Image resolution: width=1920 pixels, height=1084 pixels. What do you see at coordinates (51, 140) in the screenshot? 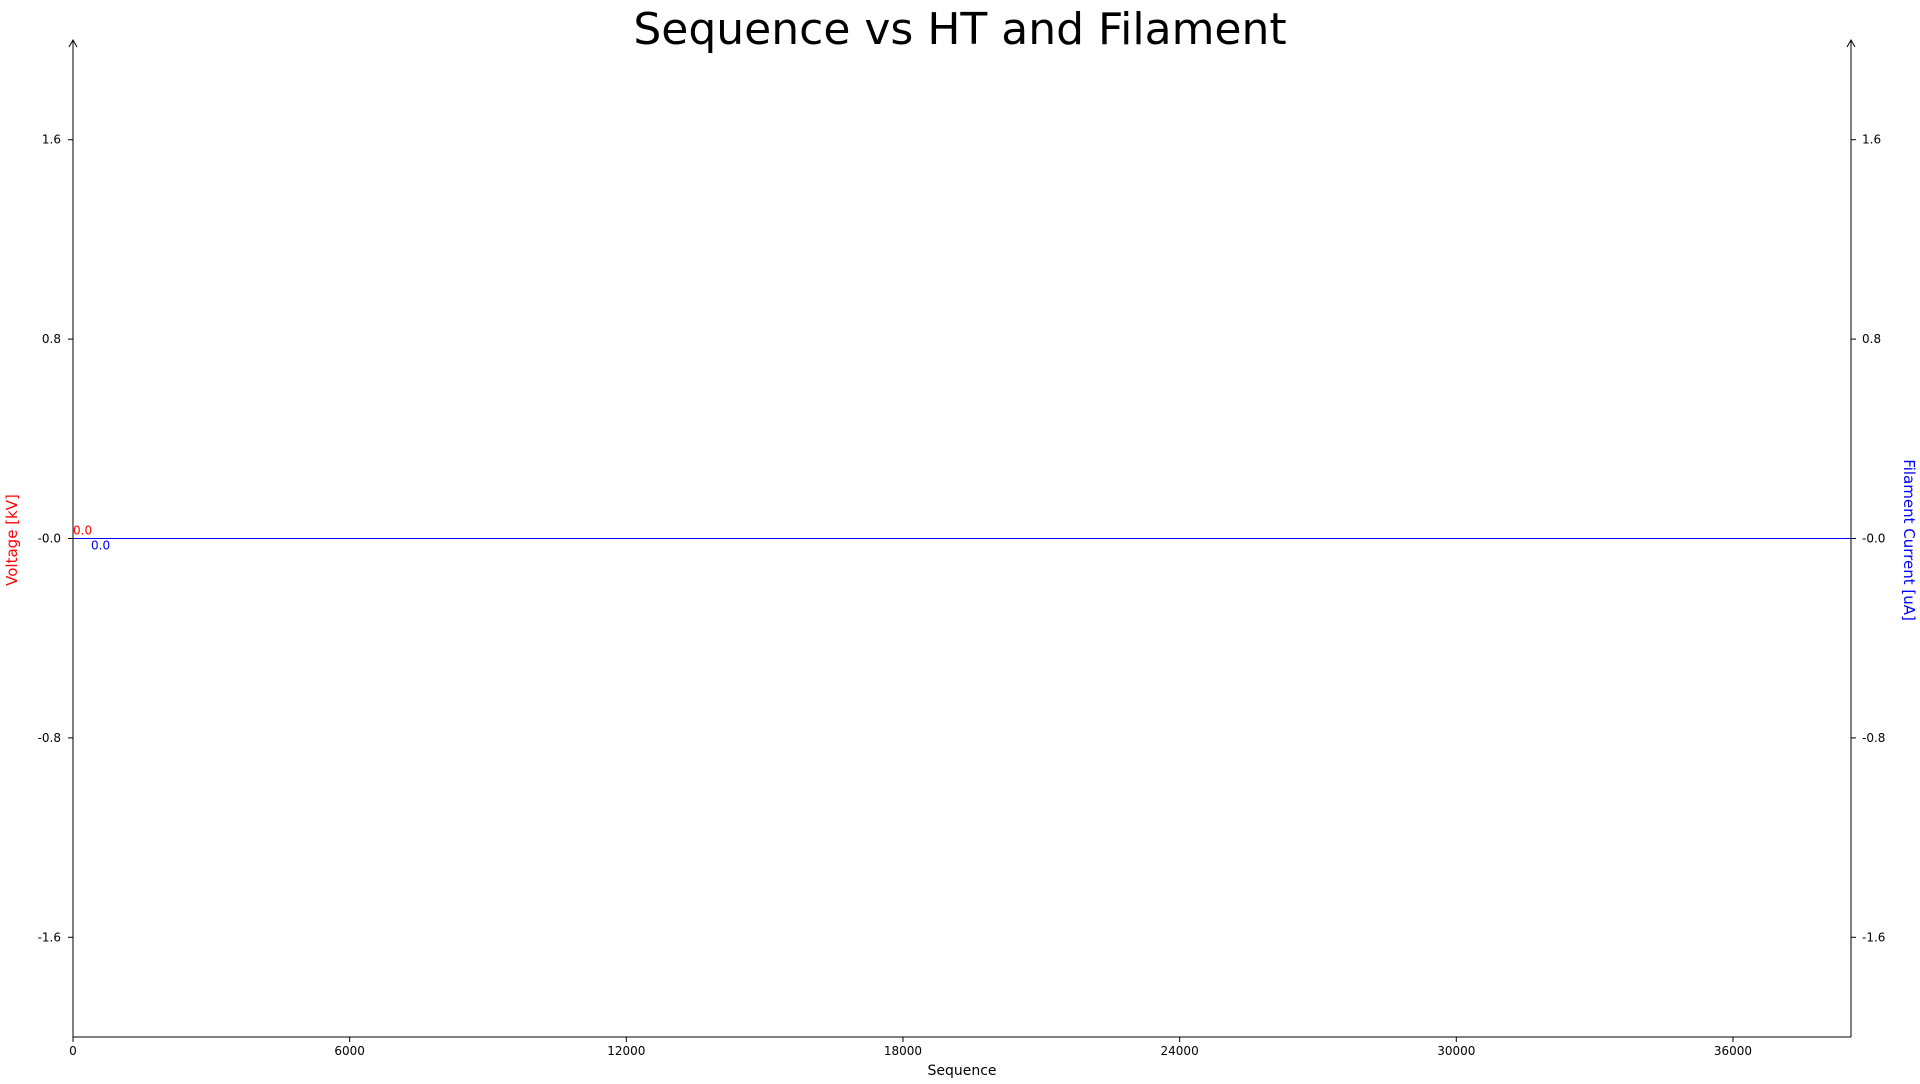
I see `left-y-tick-label: 1.6` at bounding box center [51, 140].